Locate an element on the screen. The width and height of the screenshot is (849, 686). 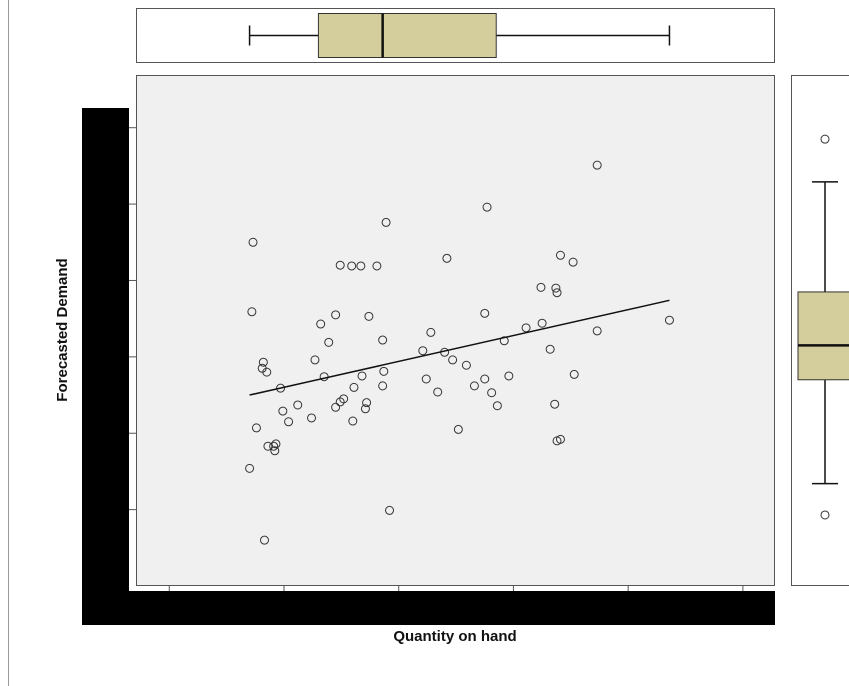
x-axis-label: Quantity on hand is located at coordinates (454, 636).